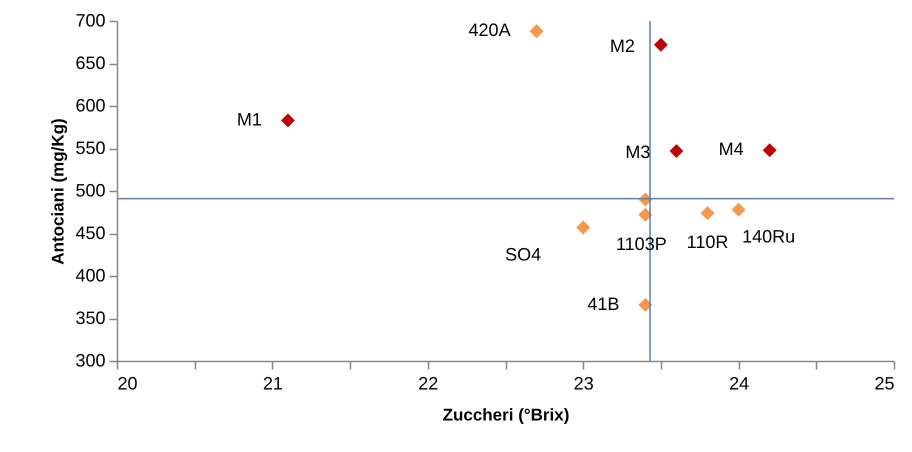 The image size is (912, 452). I want to click on y-tick-label: 400, so click(90, 276).